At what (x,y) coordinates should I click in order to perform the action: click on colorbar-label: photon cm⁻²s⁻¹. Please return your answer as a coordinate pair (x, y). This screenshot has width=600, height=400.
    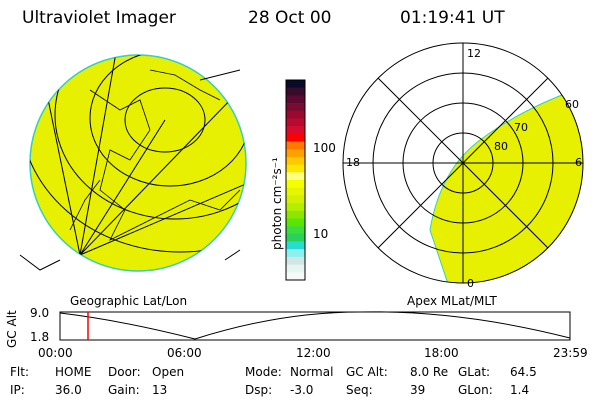
    Looking at the image, I should click on (277, 203).